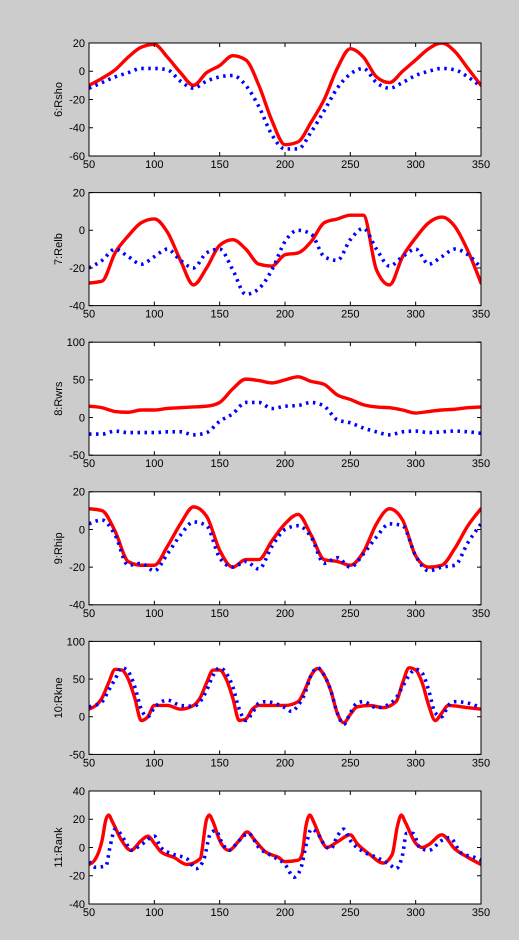 The height and width of the screenshot is (940, 519). What do you see at coordinates (59, 249) in the screenshot?
I see `y-axis-title: 7:Relb` at bounding box center [59, 249].